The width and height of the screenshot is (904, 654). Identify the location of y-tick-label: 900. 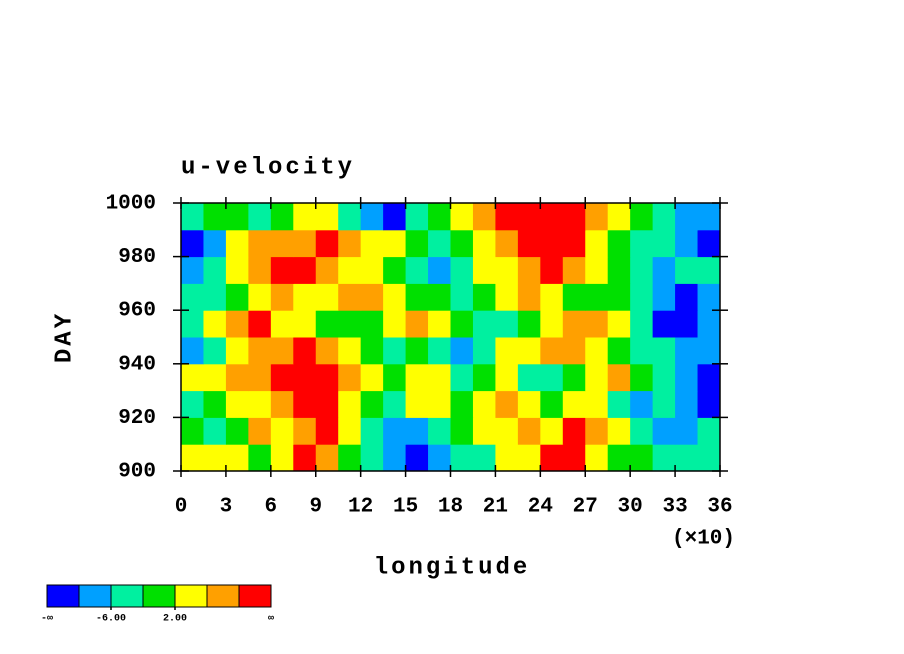
(137, 472).